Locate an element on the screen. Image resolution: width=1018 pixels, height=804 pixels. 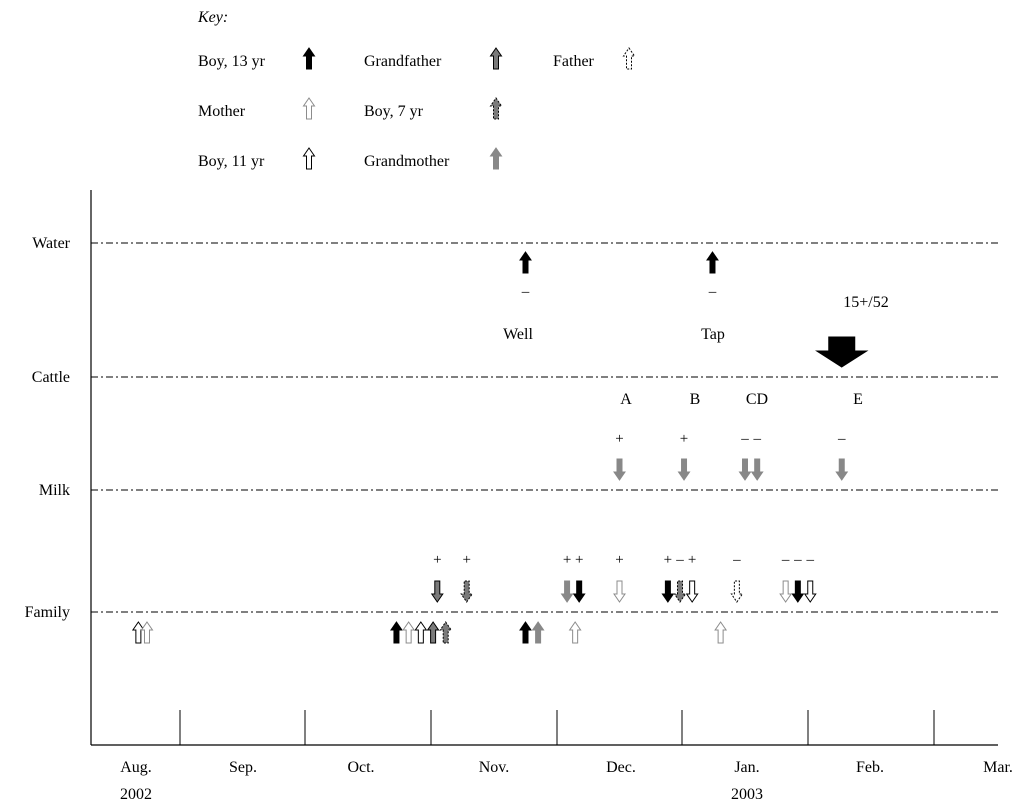
key-arrow-grandfather is located at coordinates (496, 58).